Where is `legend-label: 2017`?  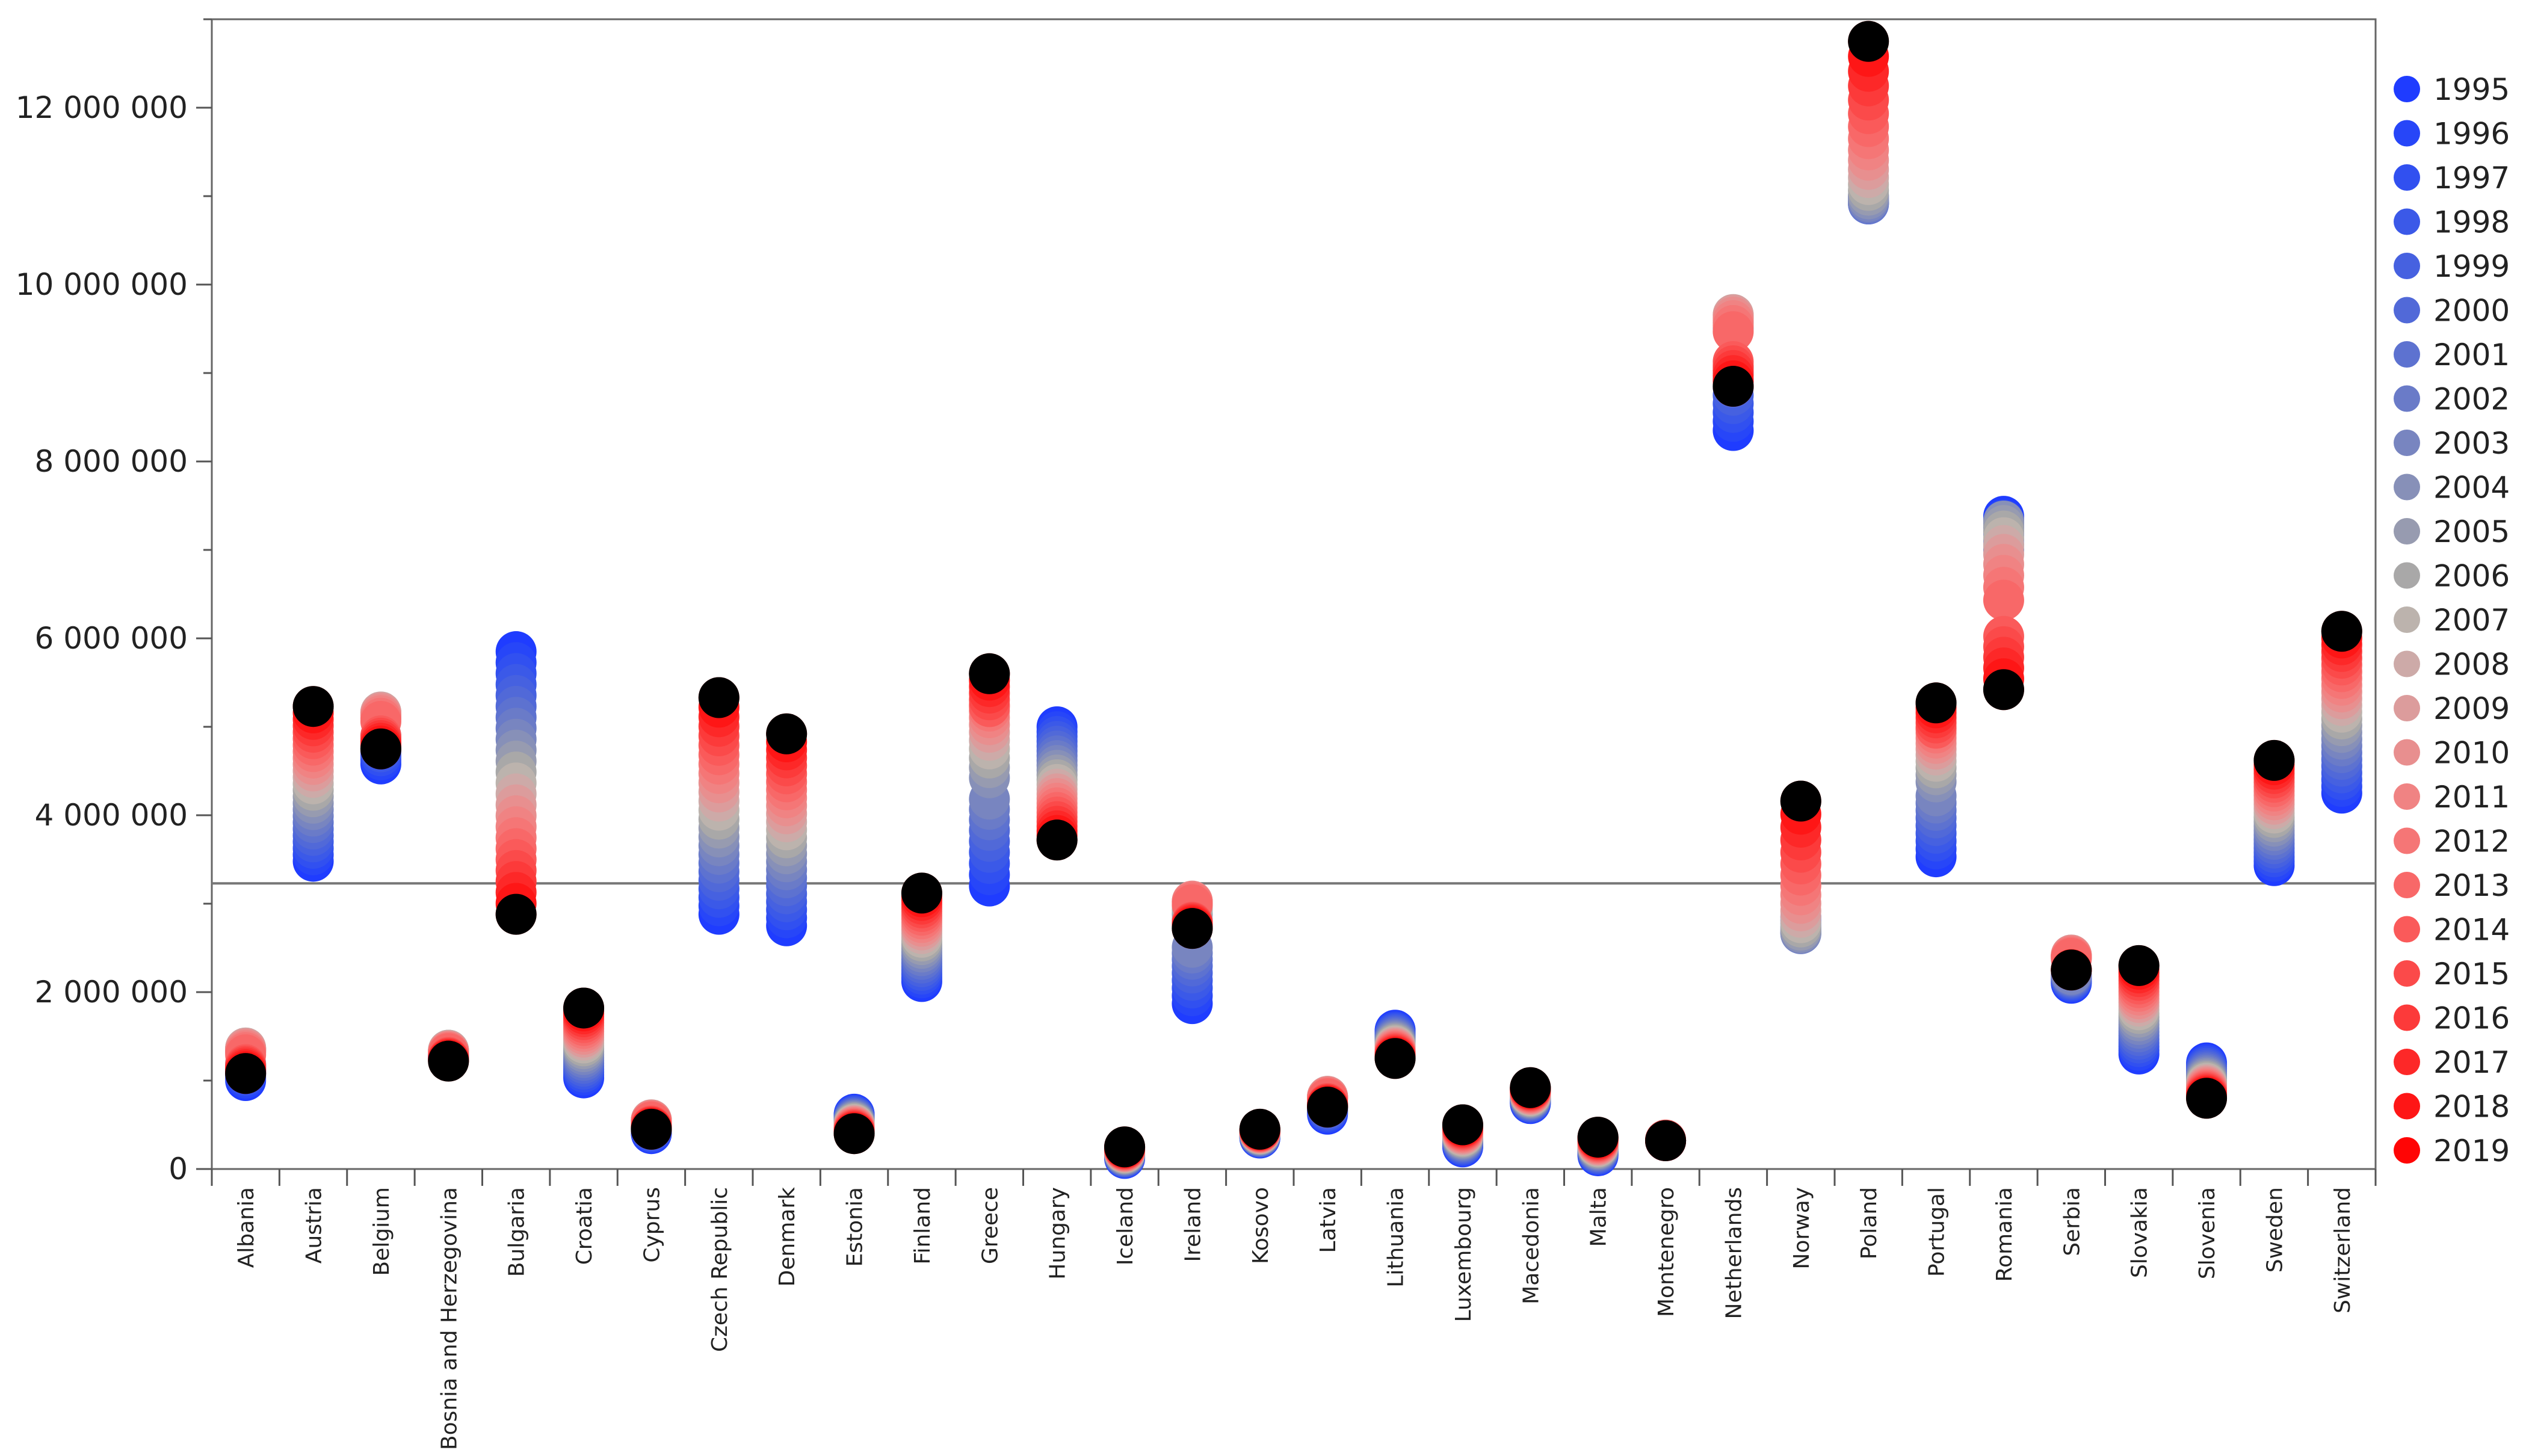
legend-label: 2017 is located at coordinates (2471, 1062).